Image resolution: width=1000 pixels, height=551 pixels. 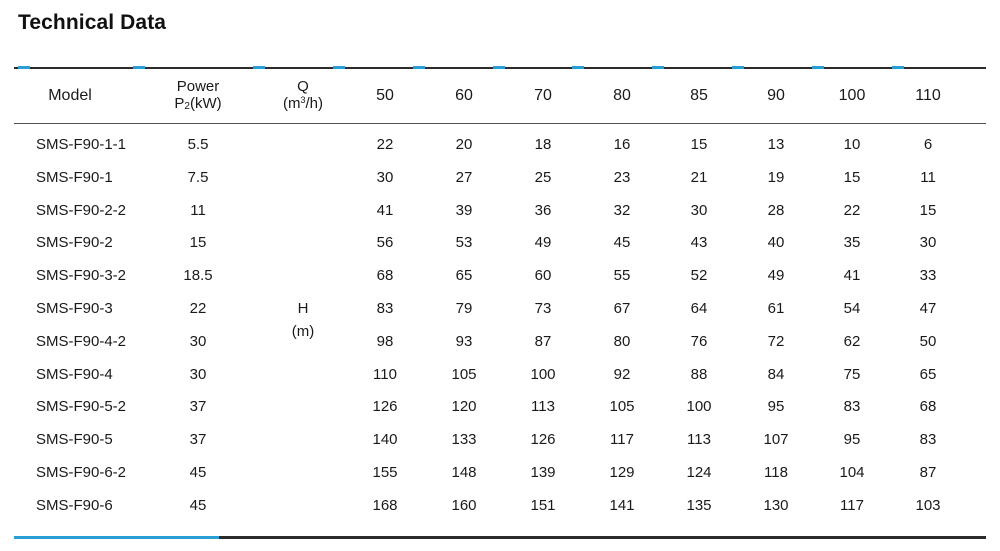 I want to click on row-head-value: 95, so click(x=776, y=407).